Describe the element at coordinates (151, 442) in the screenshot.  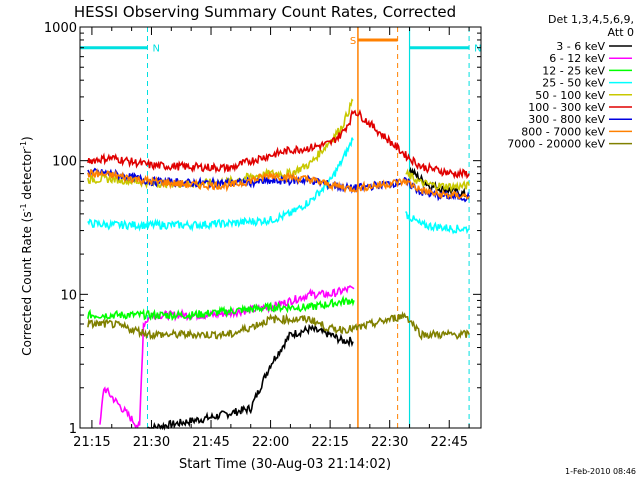
I see `x-tick-label: 21:30` at that location.